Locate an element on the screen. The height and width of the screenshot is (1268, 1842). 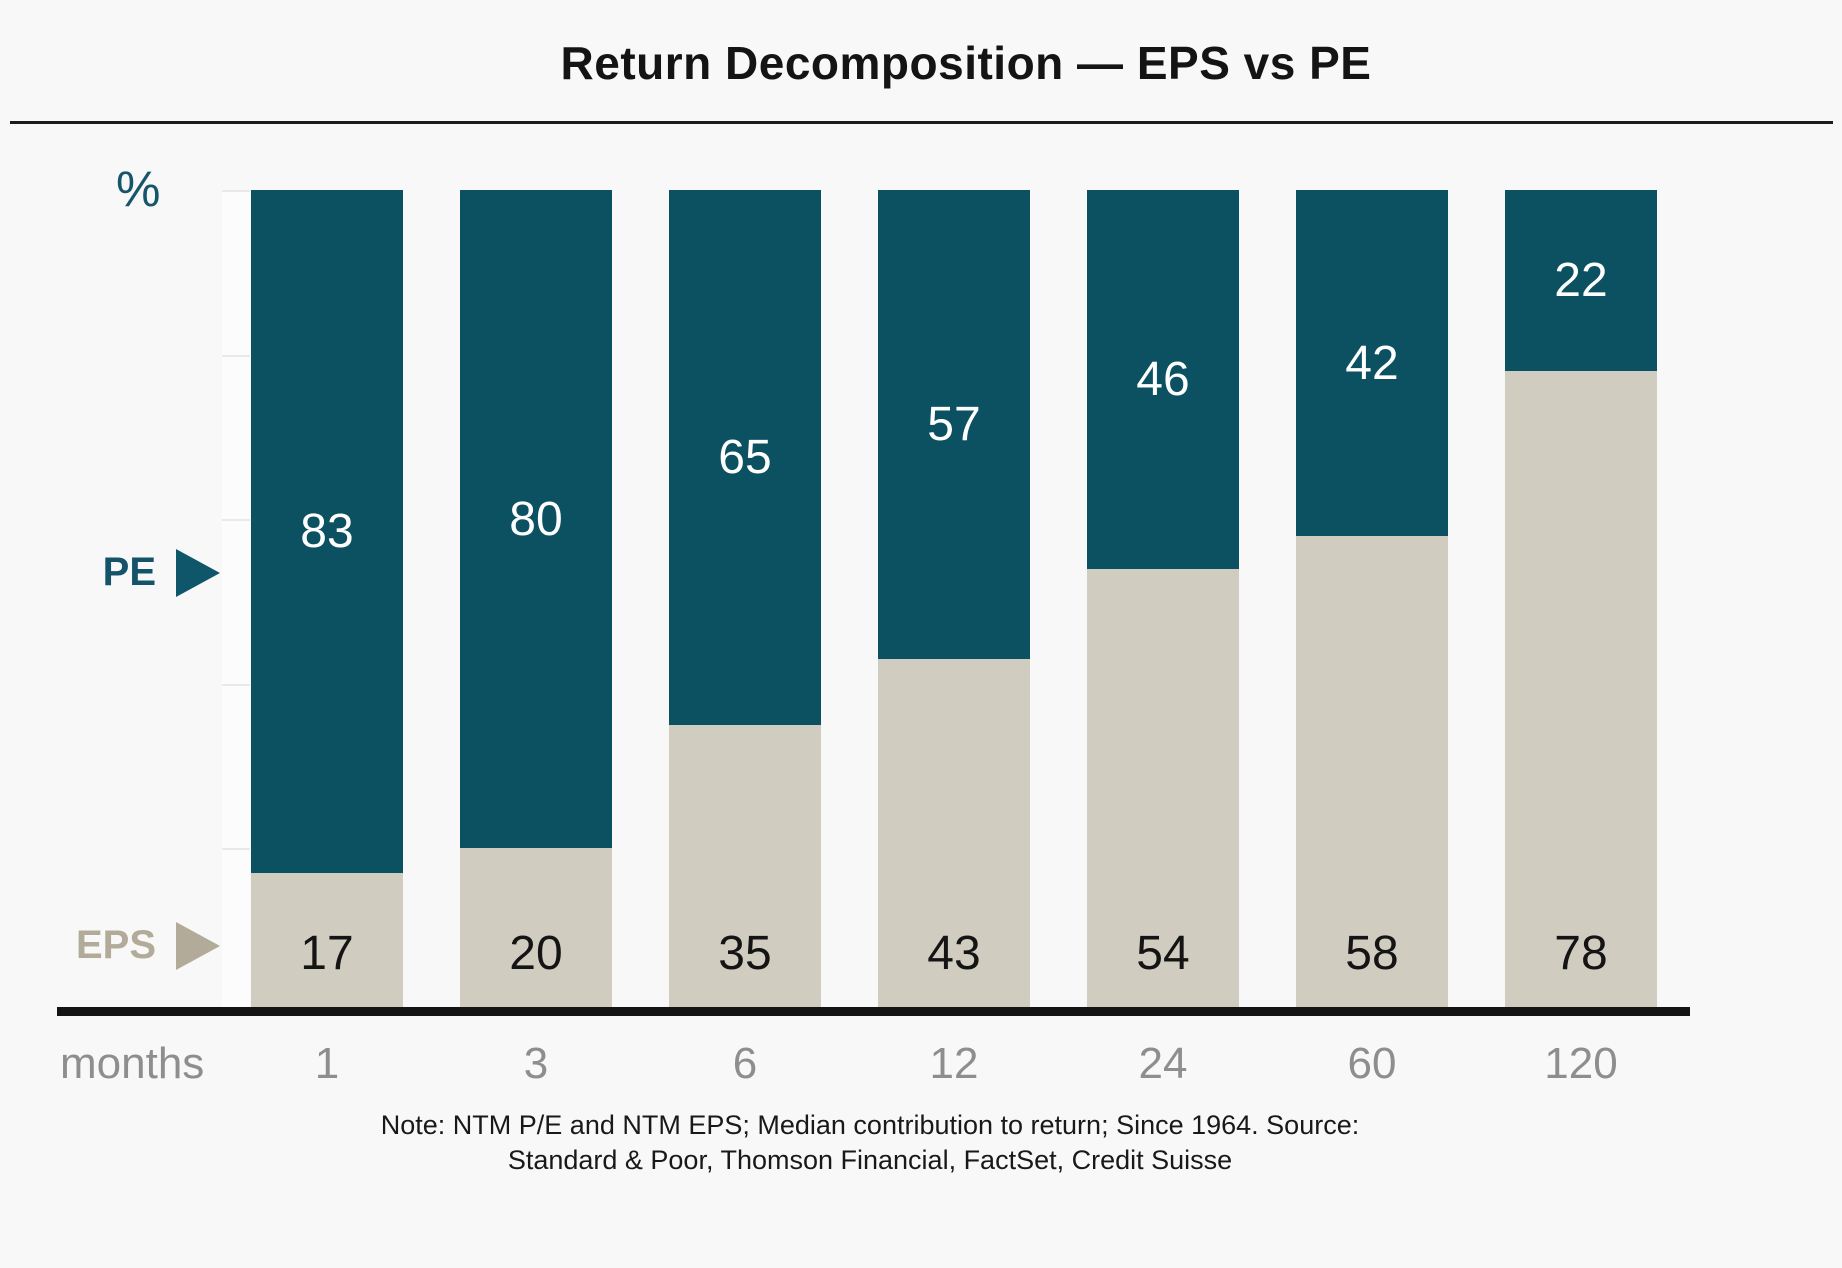
bar-segment-pe: 22 is located at coordinates (1581, 280).